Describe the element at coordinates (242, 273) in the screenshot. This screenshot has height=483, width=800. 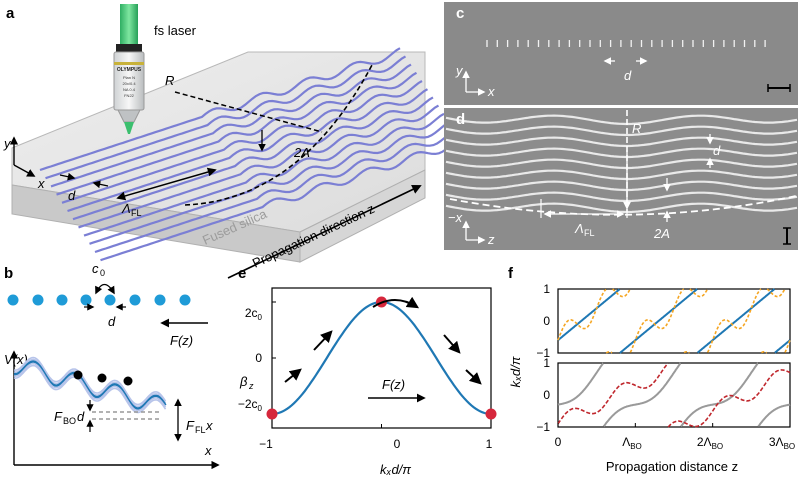
I see `panel-label-e: e` at that location.